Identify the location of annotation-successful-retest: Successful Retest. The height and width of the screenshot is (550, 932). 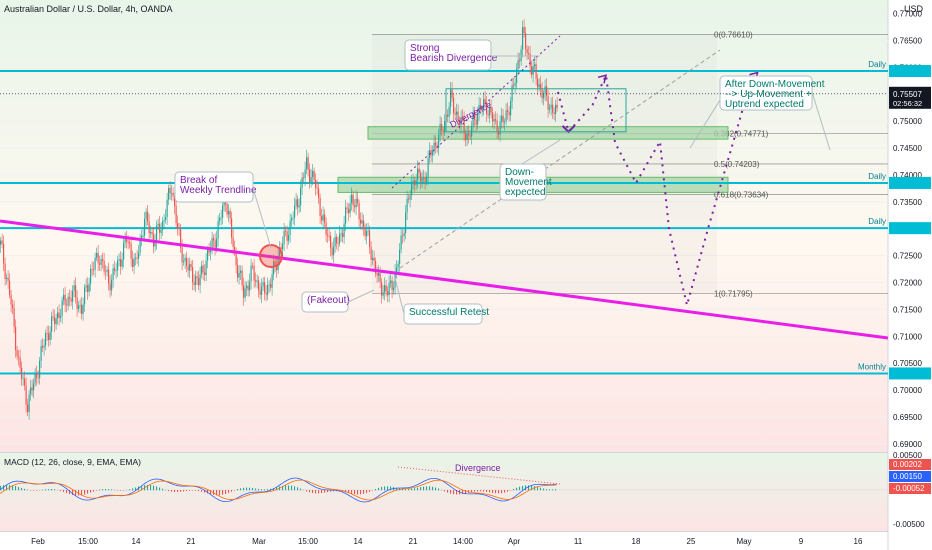
(446, 314).